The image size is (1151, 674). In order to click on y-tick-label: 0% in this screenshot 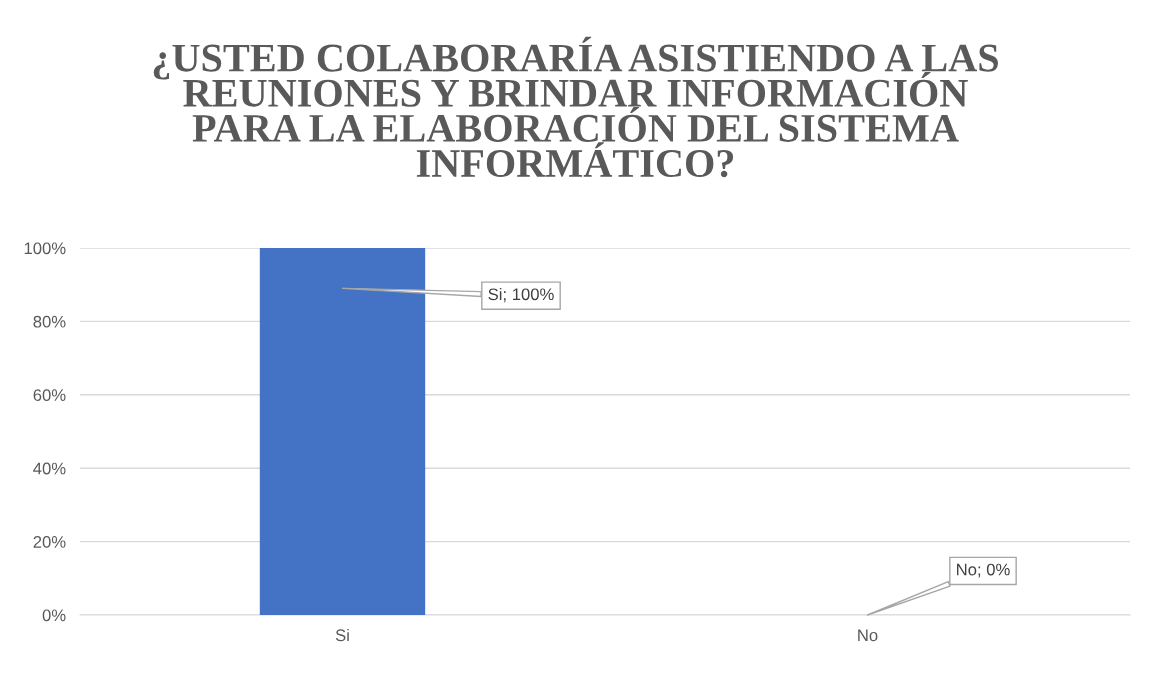, I will do `click(54, 615)`.